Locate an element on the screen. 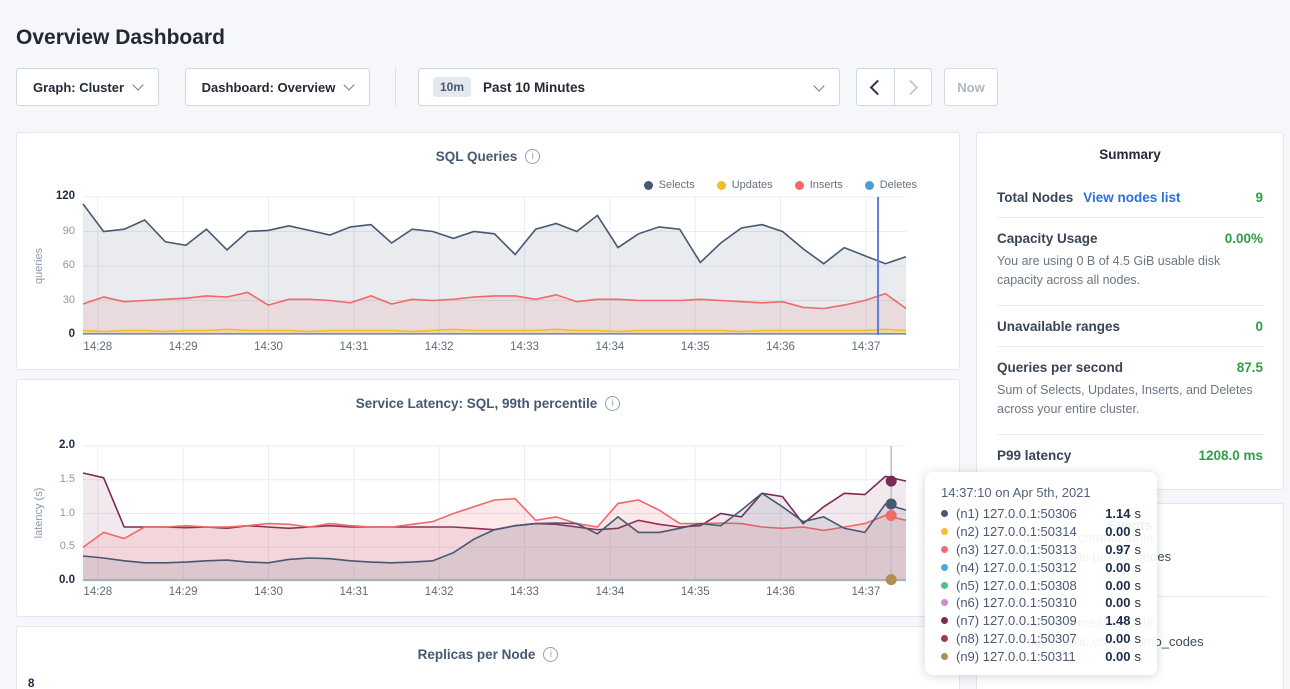  summary-value: 9 is located at coordinates (1259, 197).